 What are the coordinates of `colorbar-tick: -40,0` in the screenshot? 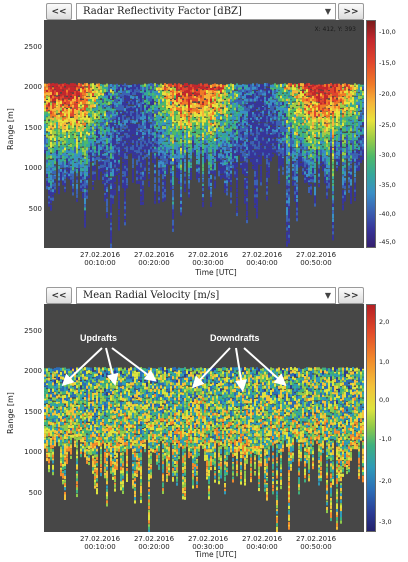 It's located at (387, 214).